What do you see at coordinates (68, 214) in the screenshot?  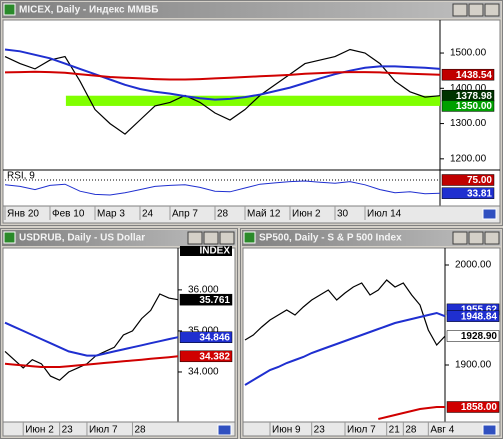 I see `x-tick-label: Фев 10` at bounding box center [68, 214].